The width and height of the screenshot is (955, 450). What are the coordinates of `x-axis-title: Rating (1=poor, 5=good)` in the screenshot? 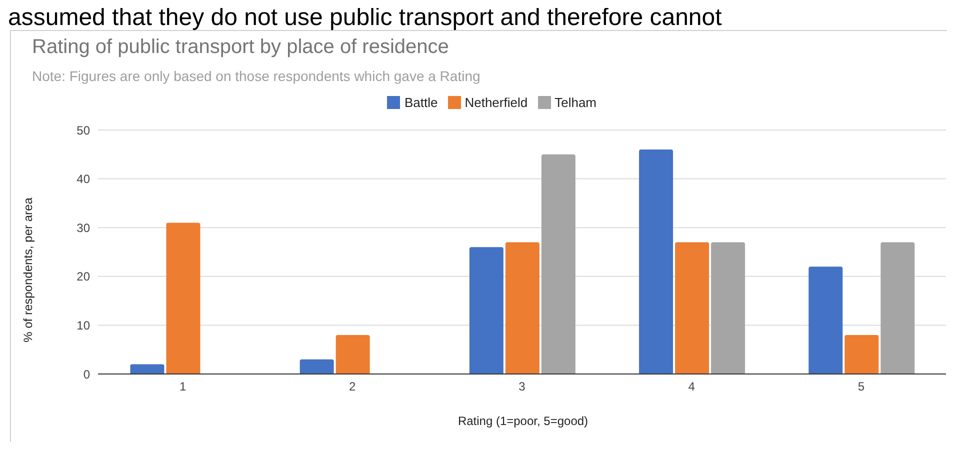 It's located at (523, 421).